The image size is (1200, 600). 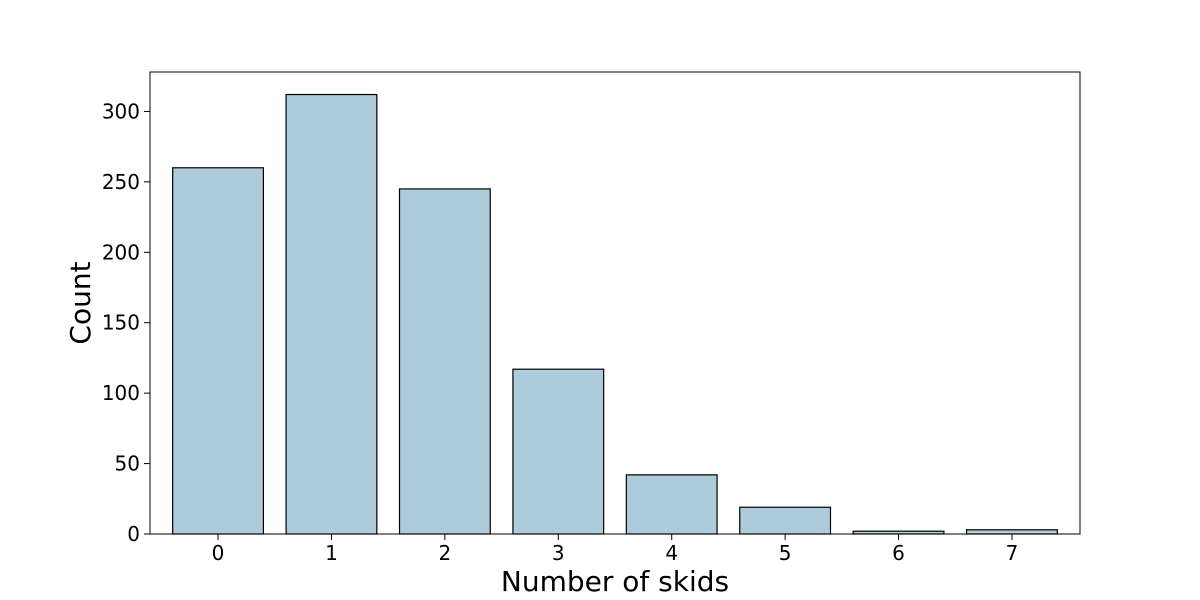 What do you see at coordinates (80, 302) in the screenshot?
I see `y-axis-label: Count` at bounding box center [80, 302].